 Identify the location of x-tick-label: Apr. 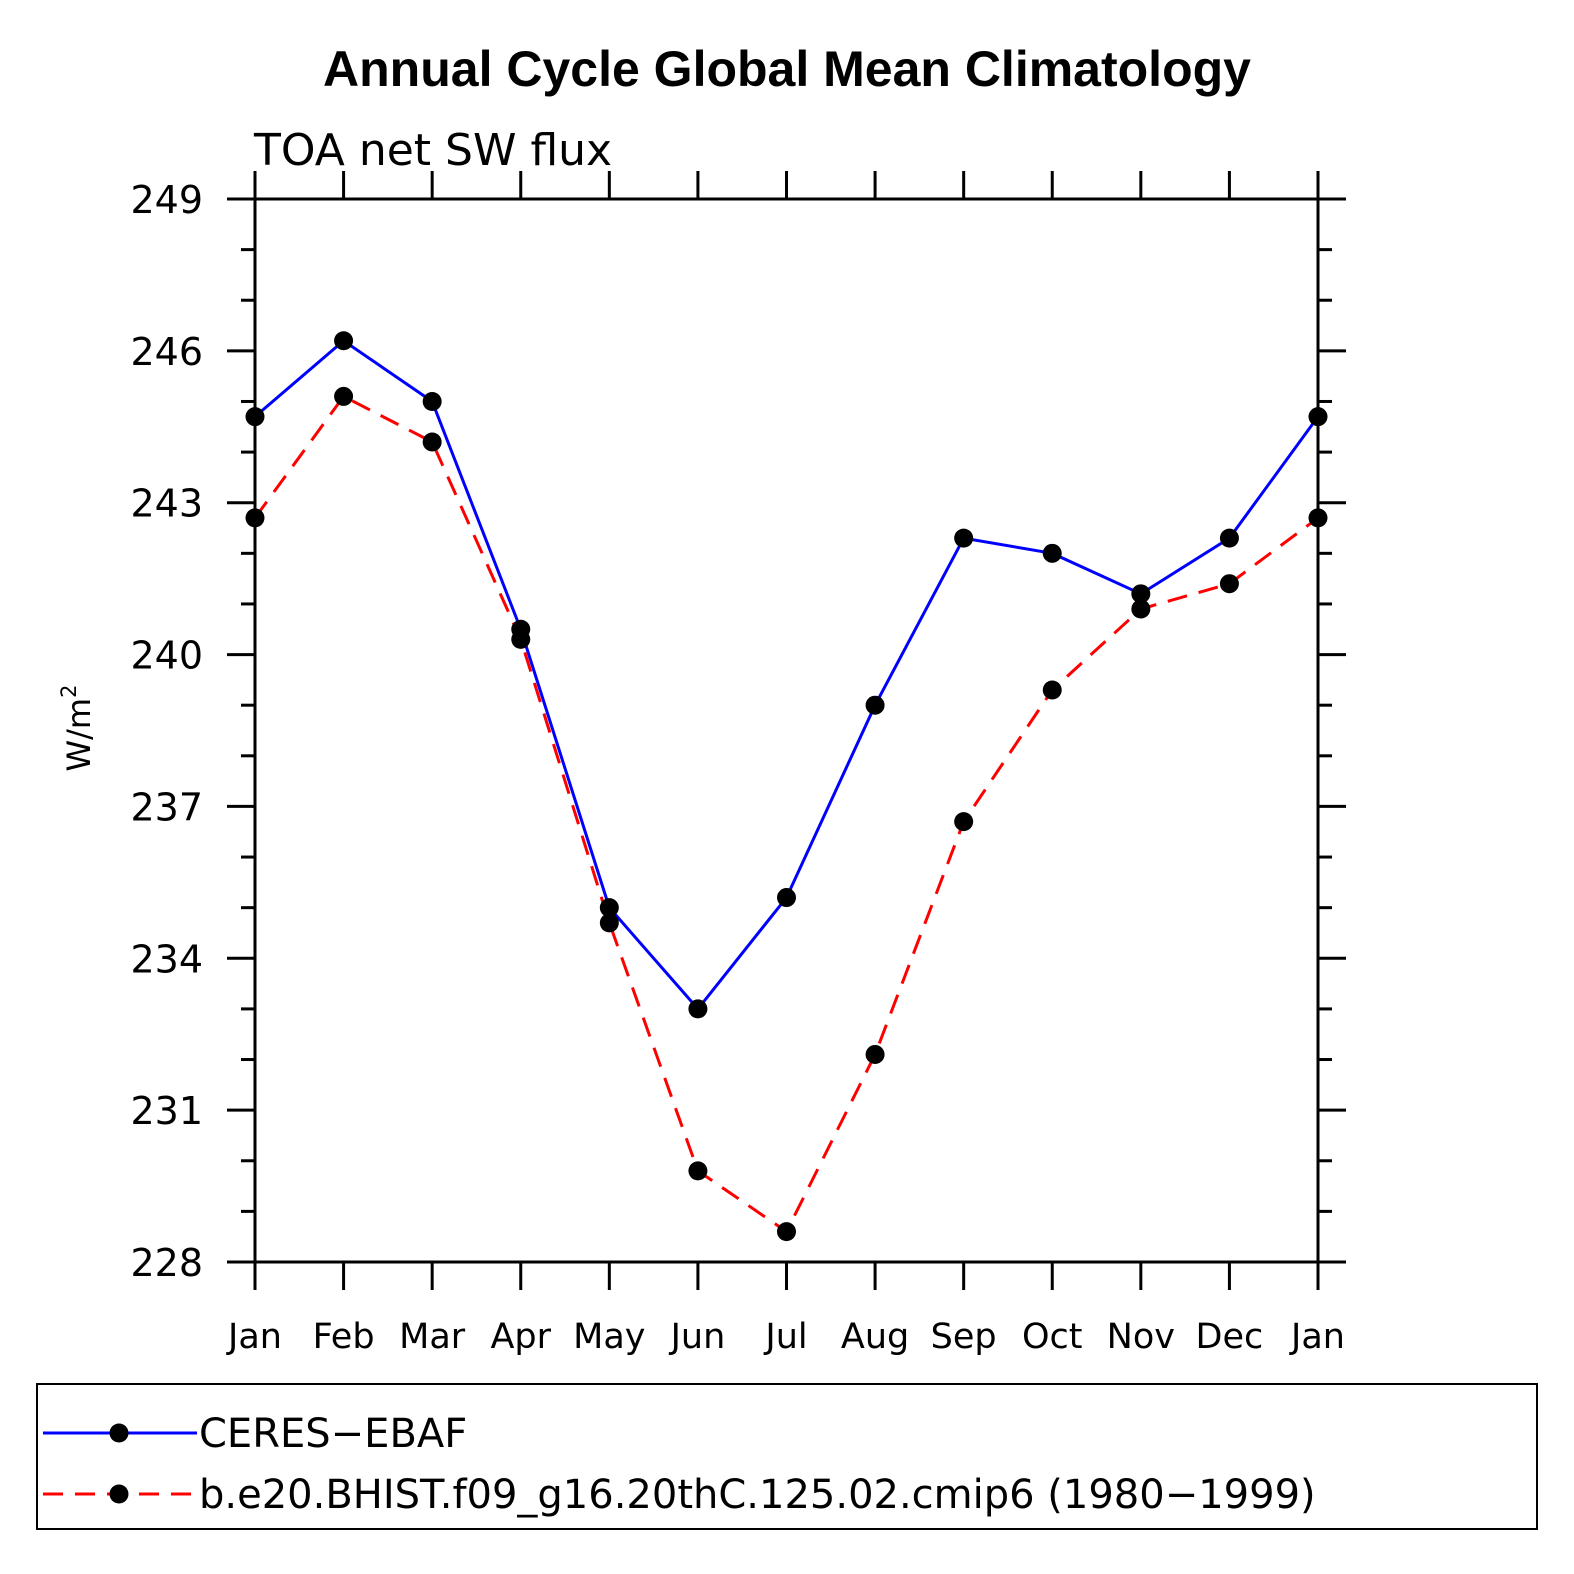
(520, 1337).